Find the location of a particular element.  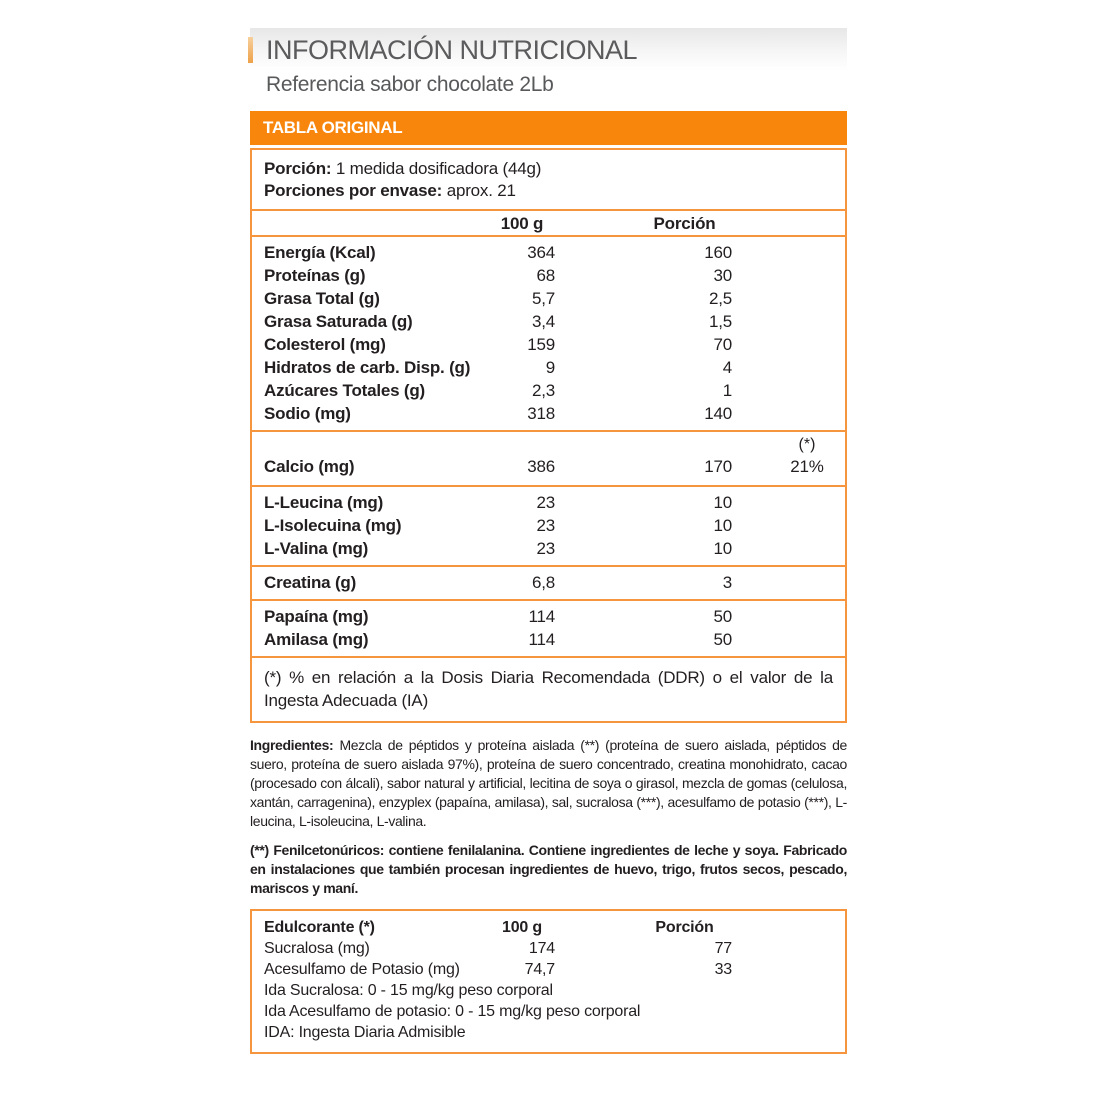

value-100g: 318 is located at coordinates (541, 413).